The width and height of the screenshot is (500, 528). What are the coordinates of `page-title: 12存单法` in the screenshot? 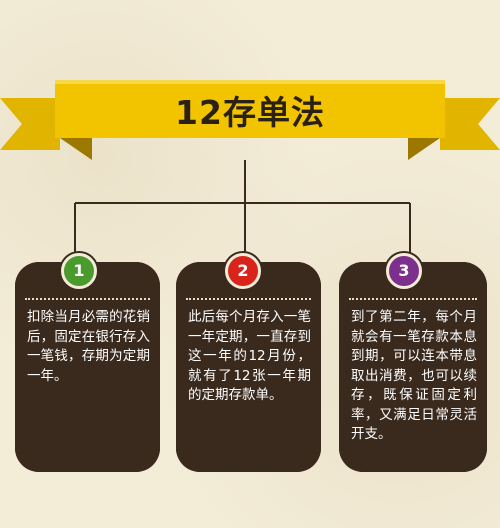 It's located at (250, 112).